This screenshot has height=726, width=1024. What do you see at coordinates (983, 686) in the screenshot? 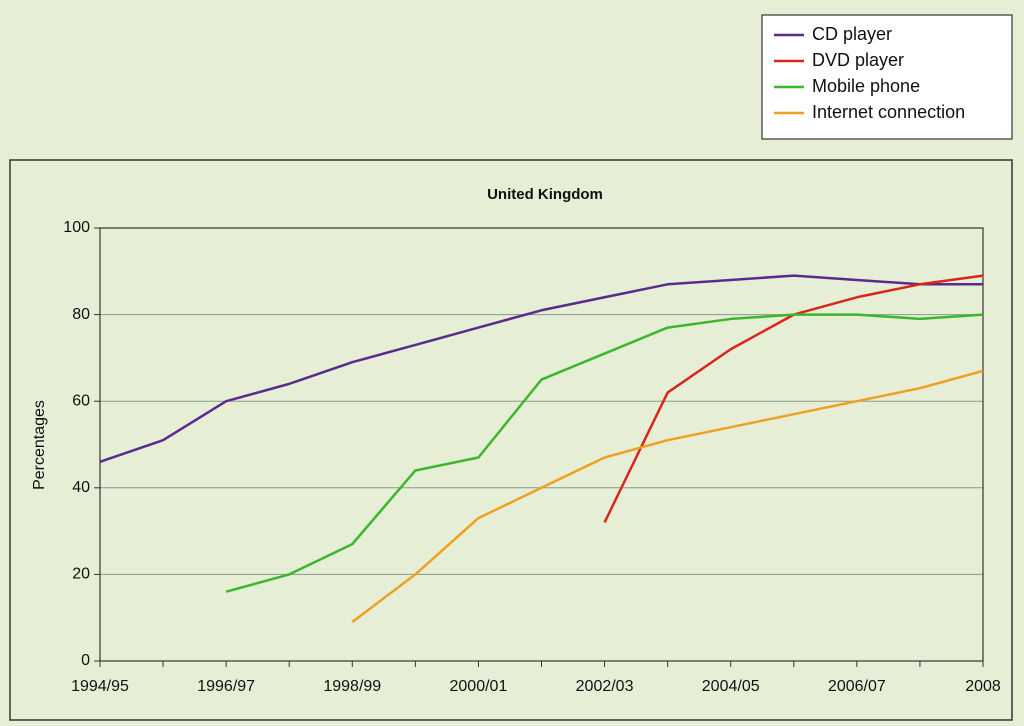
I see `x-tick-label: 2008` at bounding box center [983, 686].